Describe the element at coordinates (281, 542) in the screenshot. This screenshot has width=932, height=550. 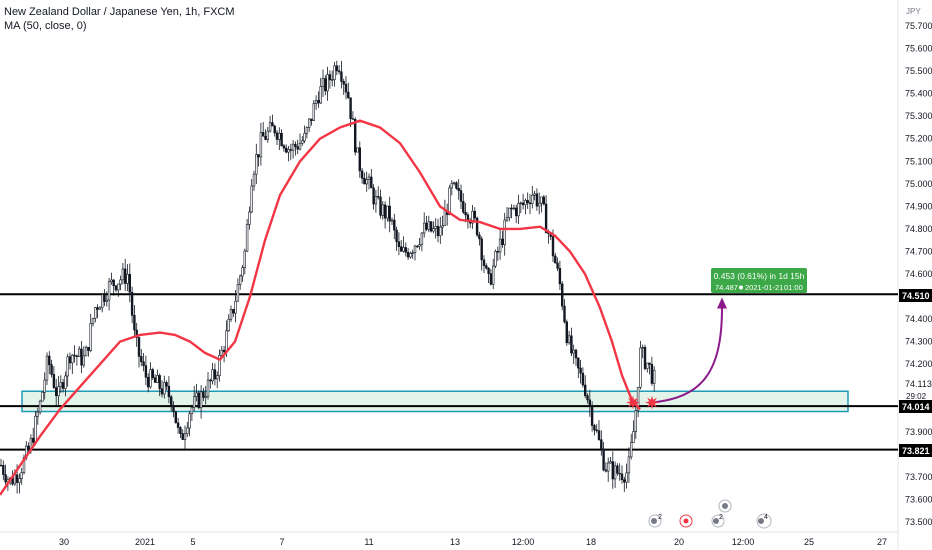
I see `time-tick: 7` at that location.